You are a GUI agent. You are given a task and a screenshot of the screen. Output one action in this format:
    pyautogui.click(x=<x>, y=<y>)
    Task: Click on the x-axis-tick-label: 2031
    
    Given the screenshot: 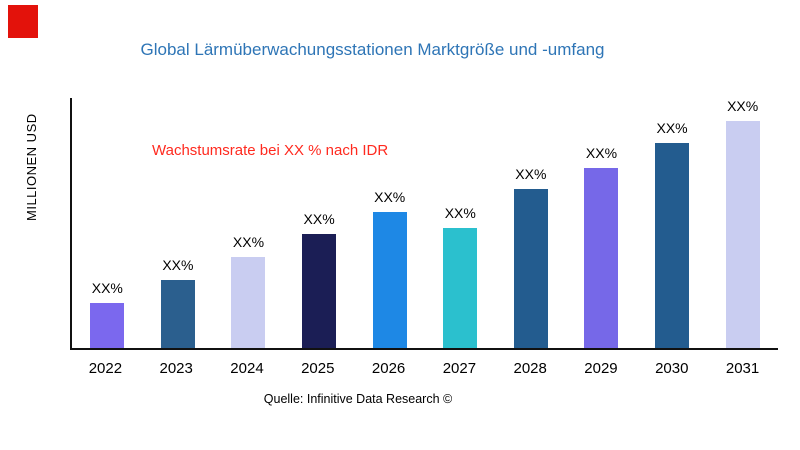 What is the action you would take?
    pyautogui.click(x=742, y=368)
    